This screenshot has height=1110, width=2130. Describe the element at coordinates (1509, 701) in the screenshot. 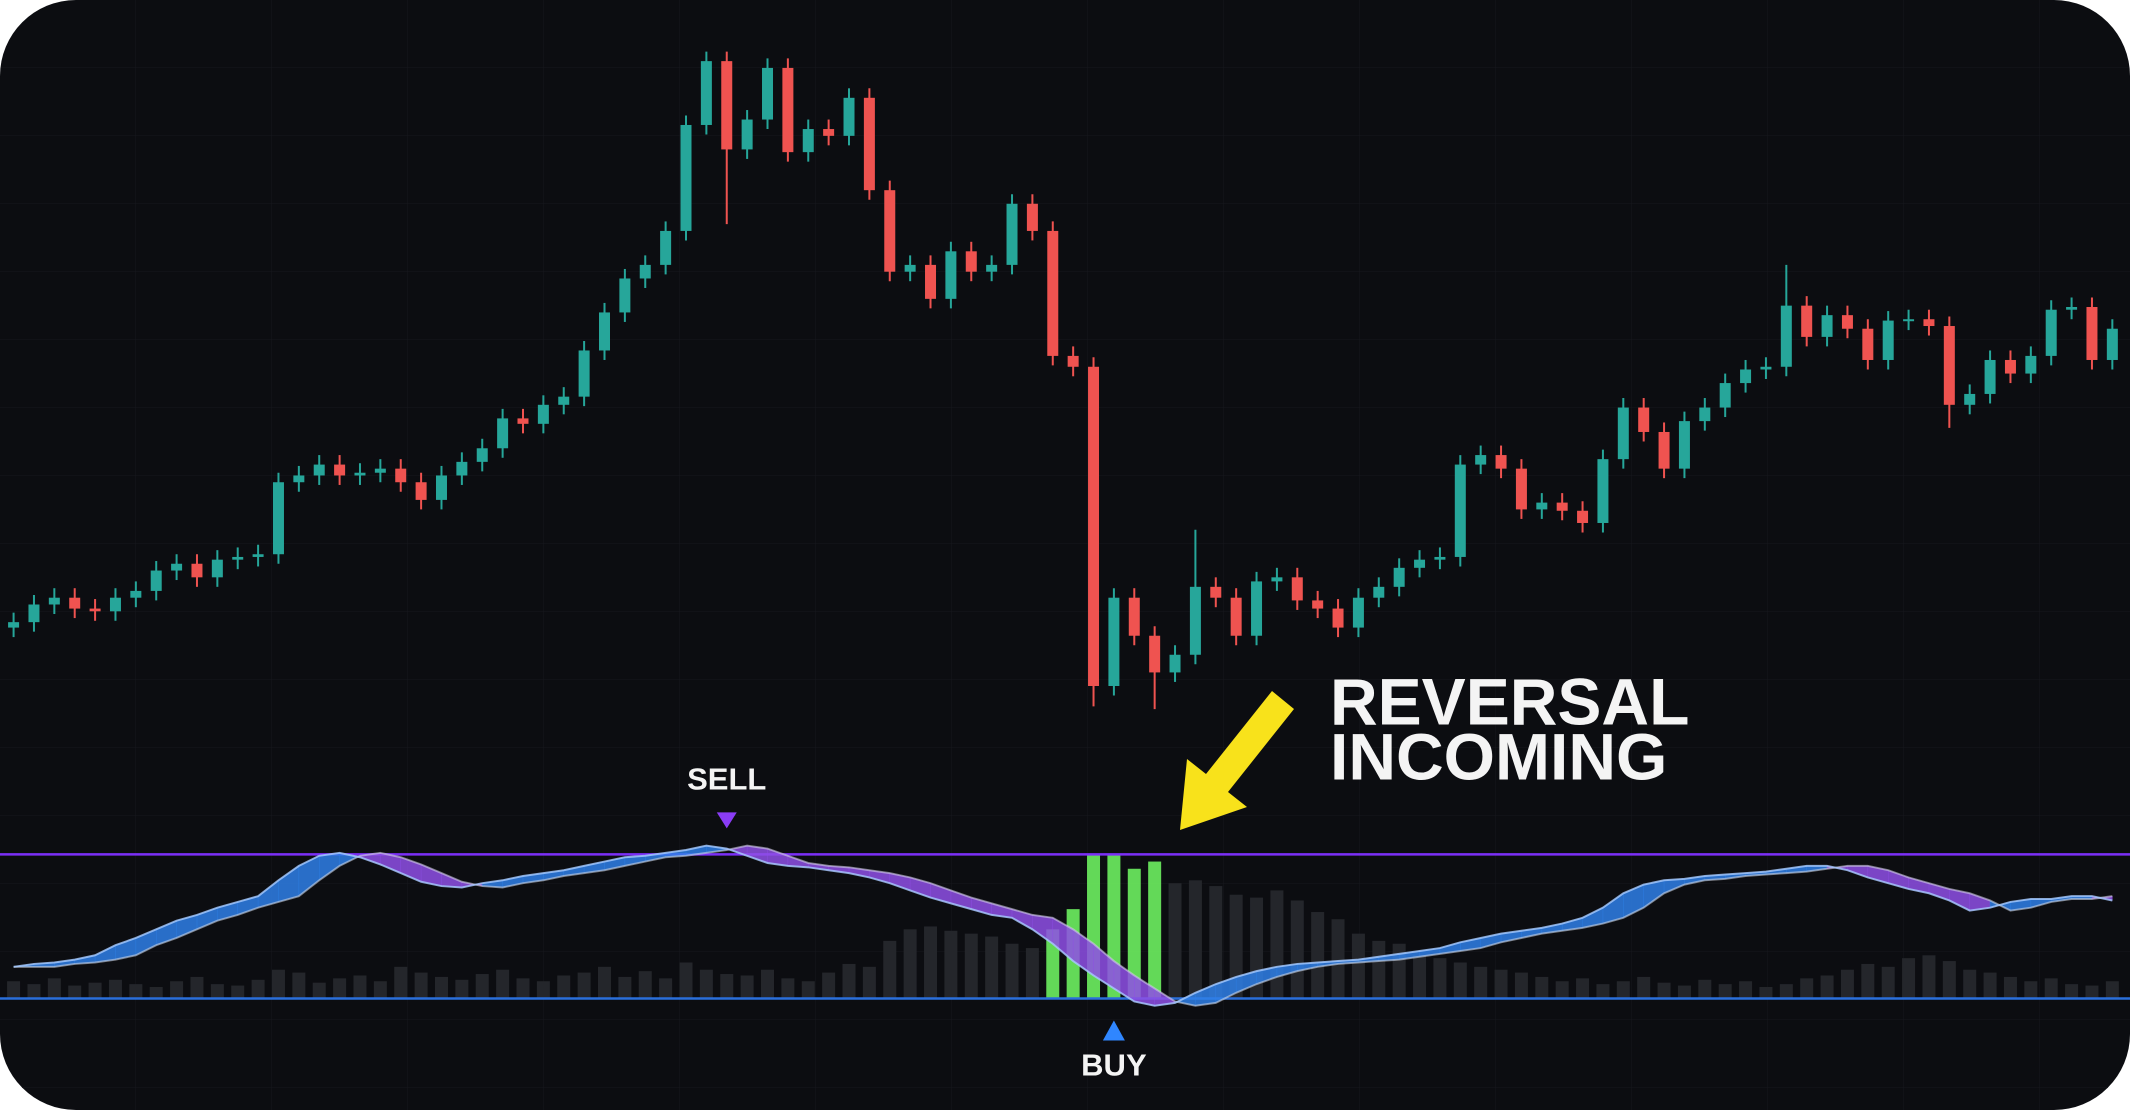

I see `annotation-line: REVERSAL` at that location.